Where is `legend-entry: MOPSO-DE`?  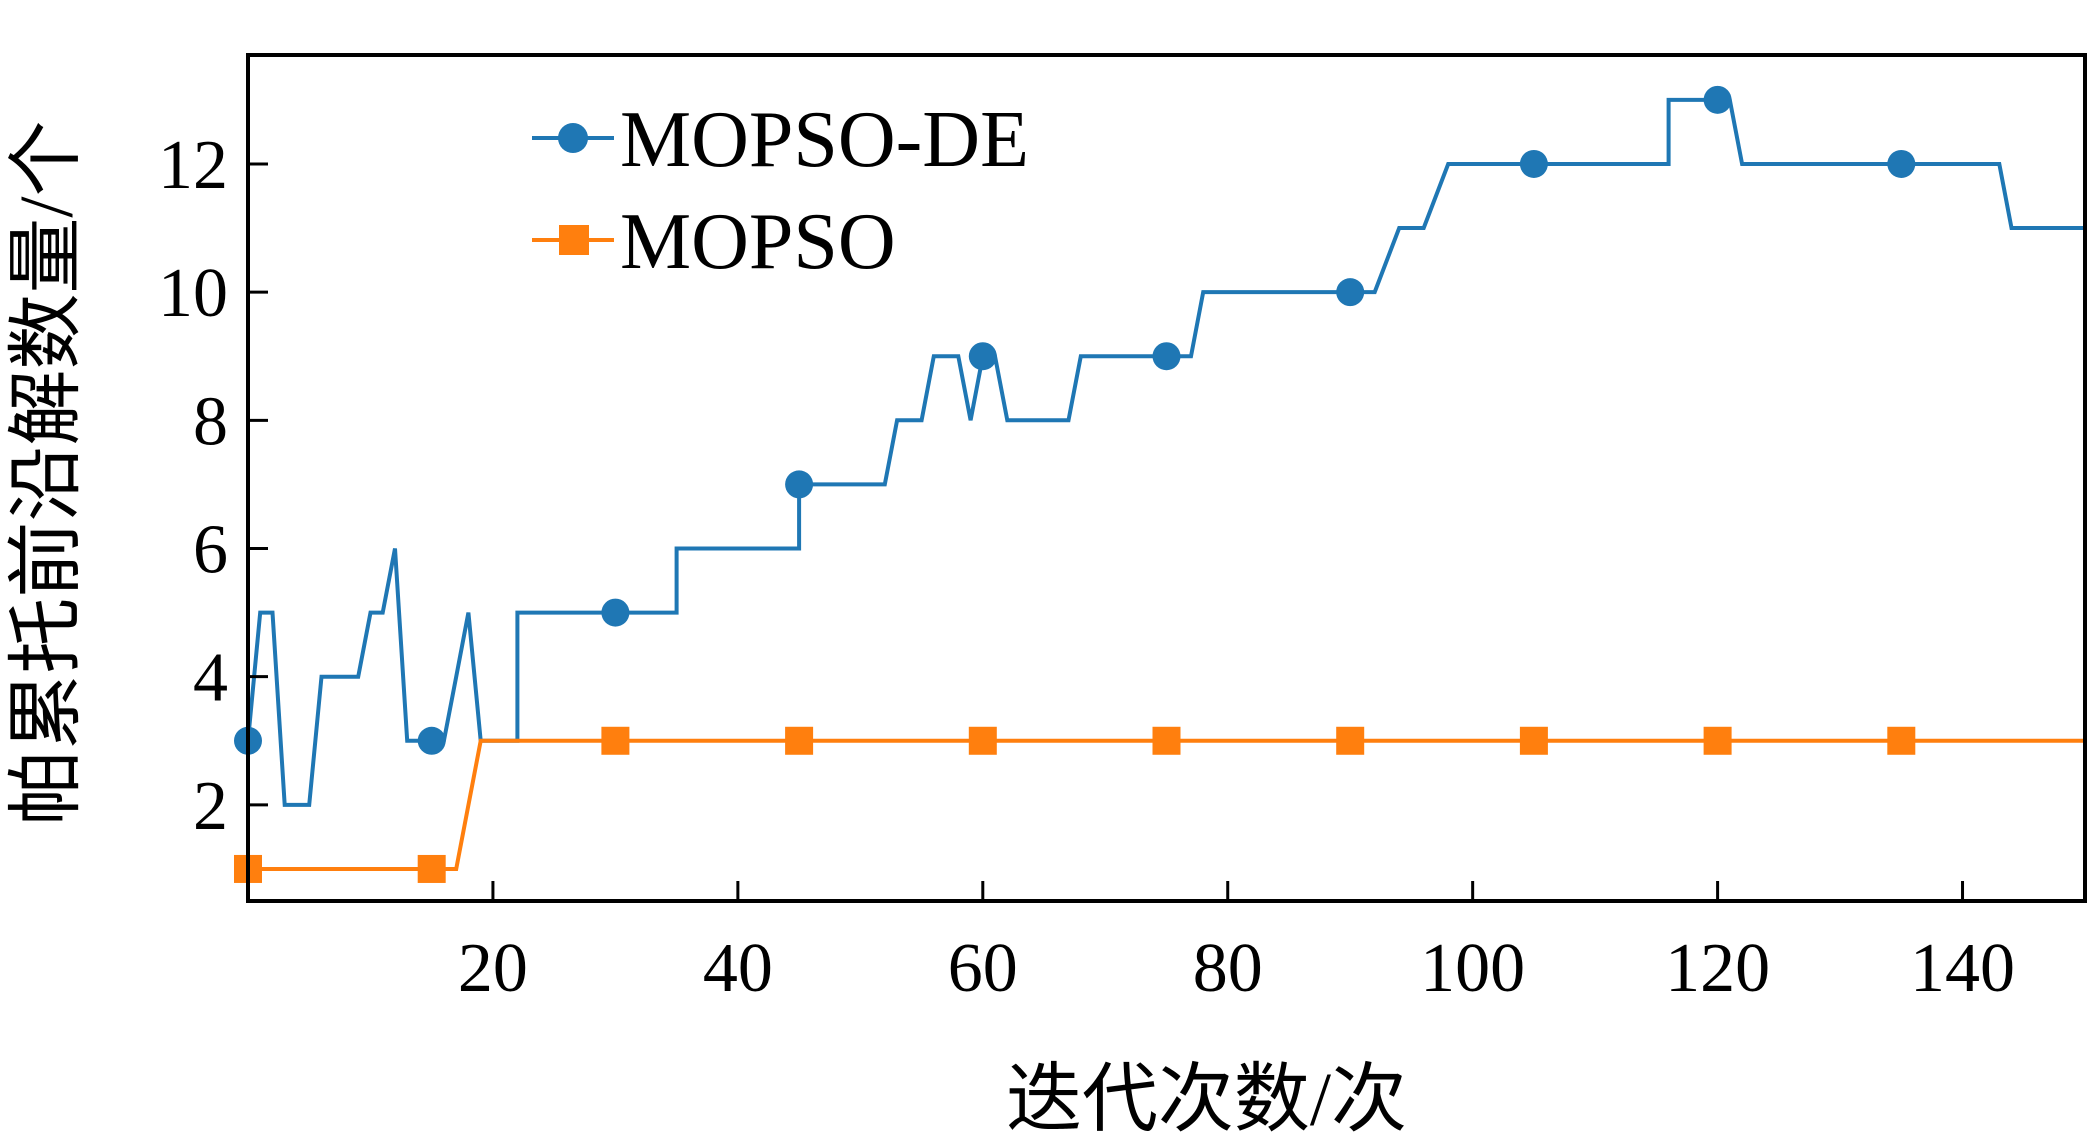 legend-entry: MOPSO-DE is located at coordinates (780, 140).